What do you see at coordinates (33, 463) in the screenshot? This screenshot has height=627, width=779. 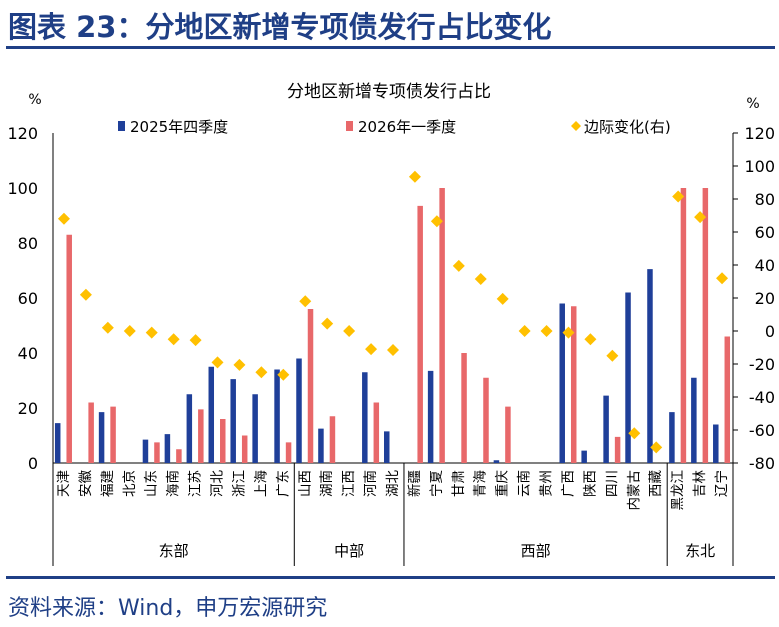 I see `y-tick-left: 0` at bounding box center [33, 463].